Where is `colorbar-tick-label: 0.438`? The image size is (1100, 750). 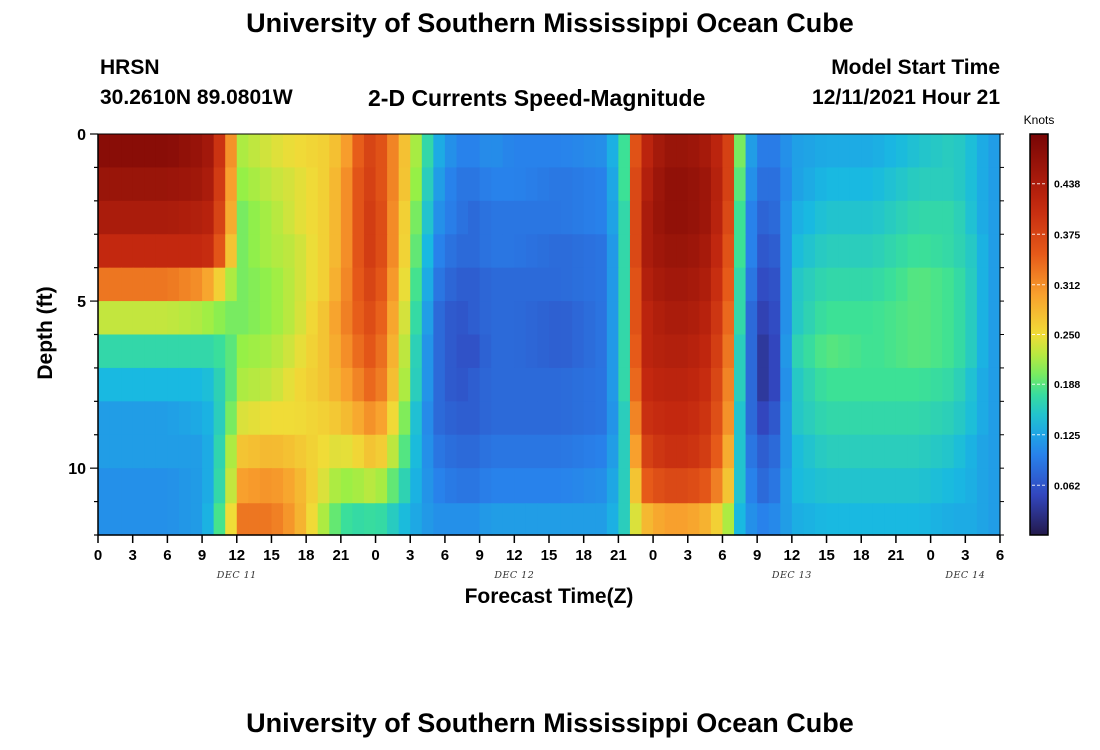
colorbar-tick-label: 0.438 is located at coordinates (1067, 185).